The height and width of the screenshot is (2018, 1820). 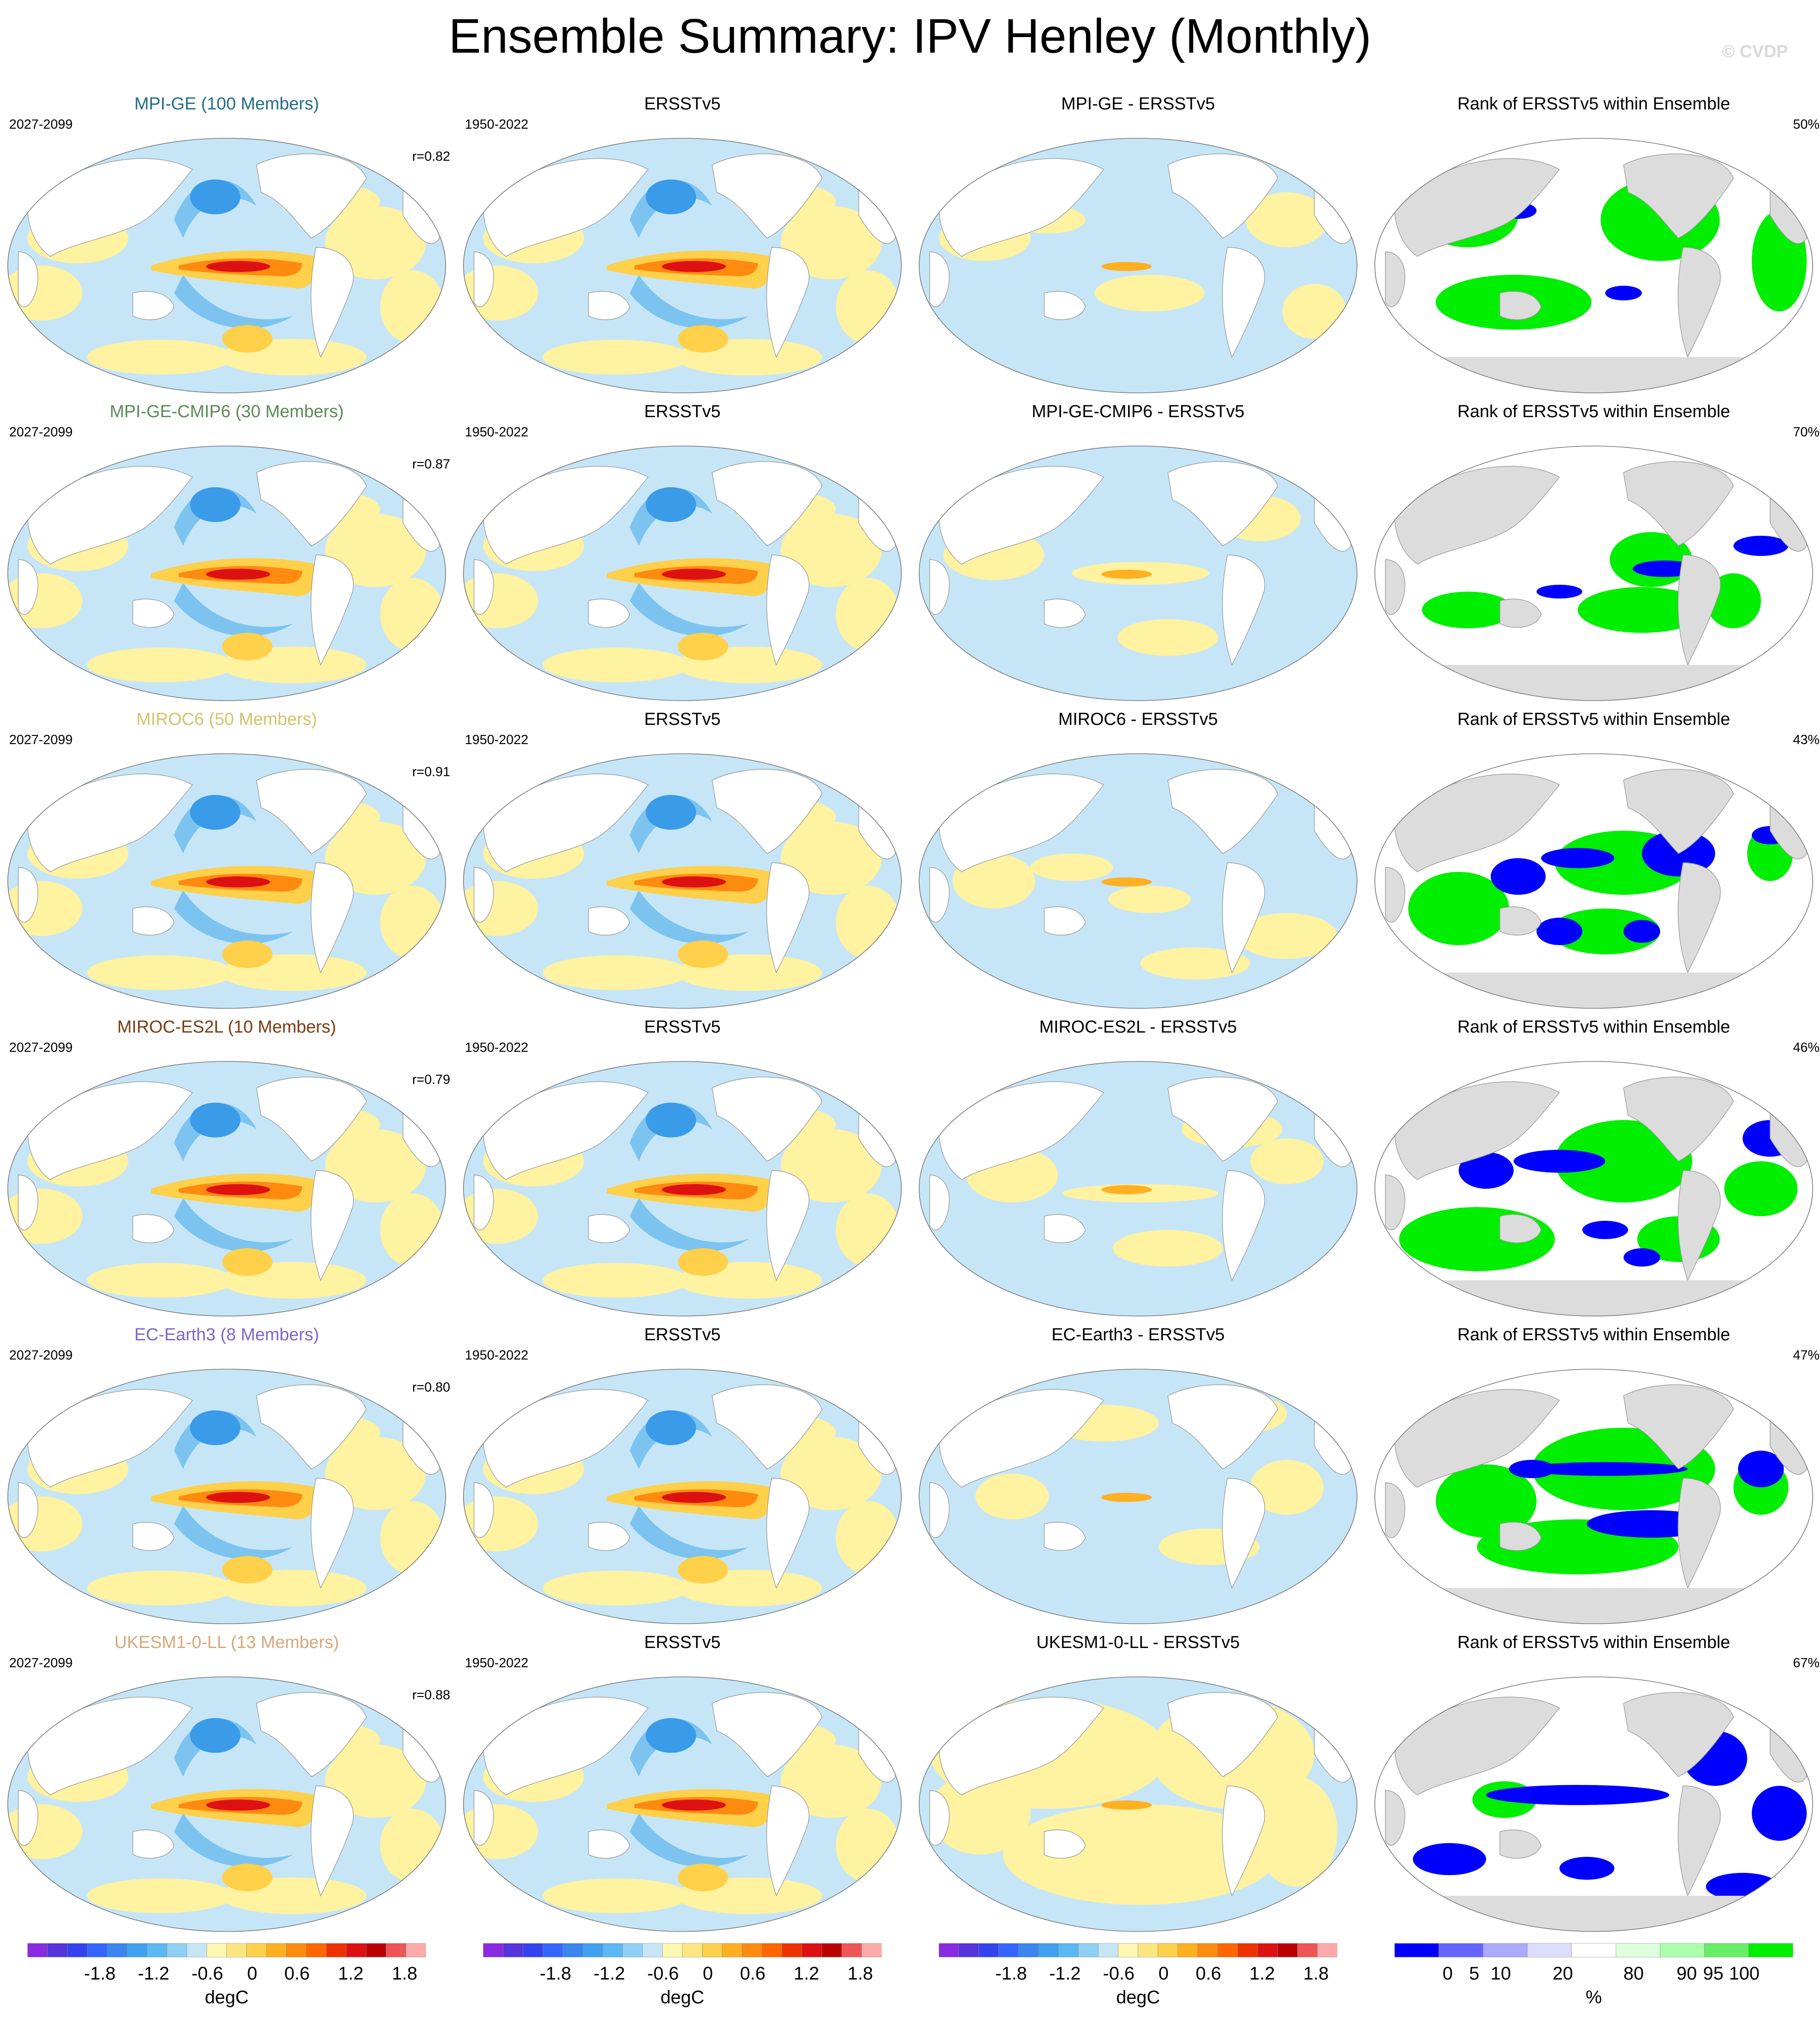 What do you see at coordinates (1593, 860) in the screenshot?
I see `rank-panel: Rank of ERSSTv5 within Ensemble 43%` at bounding box center [1593, 860].